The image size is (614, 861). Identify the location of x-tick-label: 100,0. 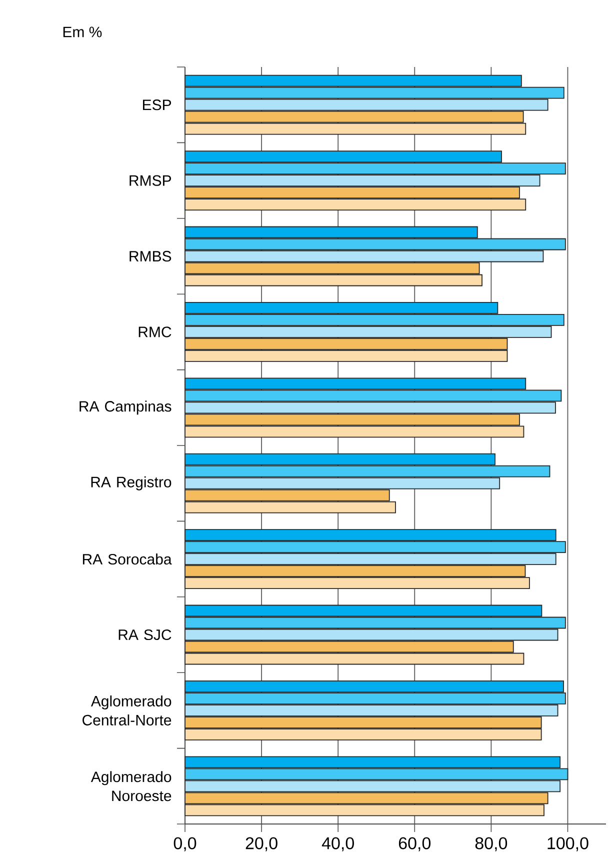
(568, 844).